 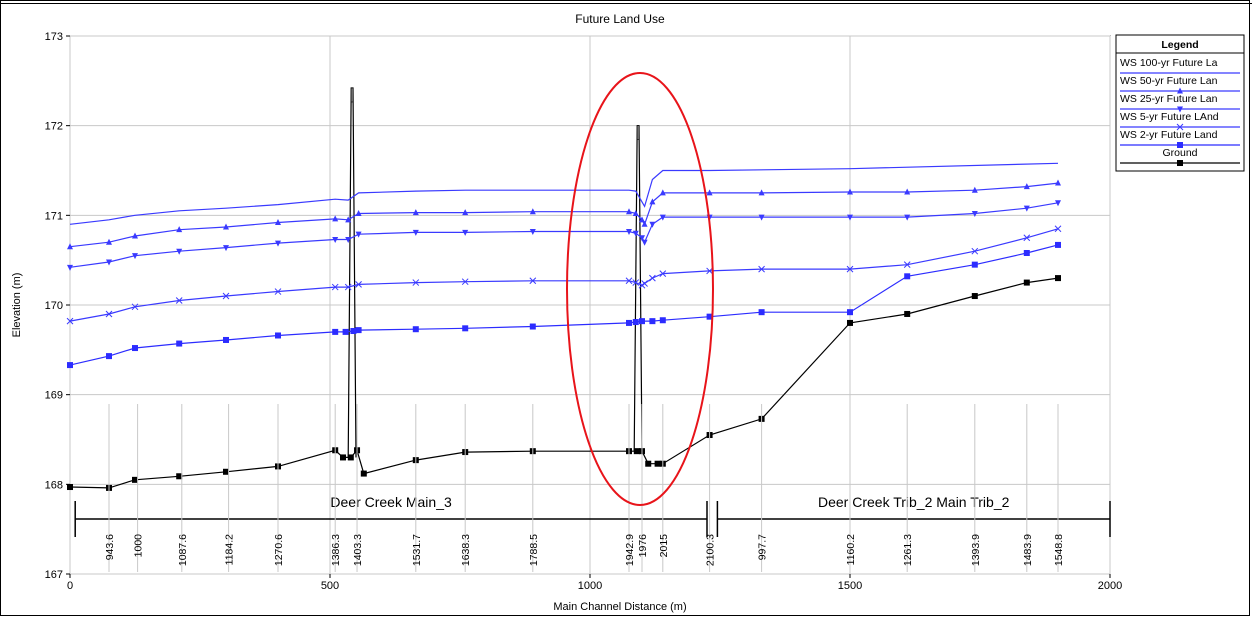 I want to click on legend-entry-label: Ground, so click(x=1179, y=153).